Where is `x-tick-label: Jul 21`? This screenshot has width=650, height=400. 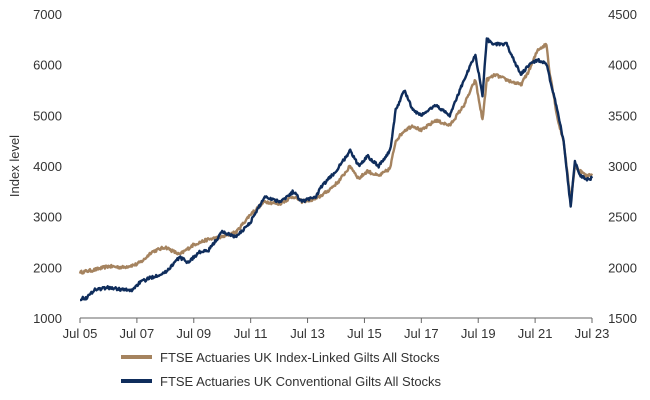 x-tick-label: Jul 21 is located at coordinates (535, 333).